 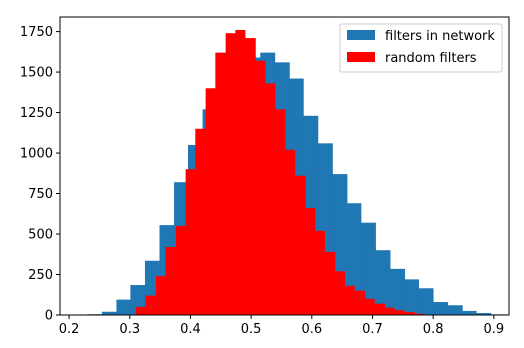 What do you see at coordinates (129, 329) in the screenshot?
I see `x-tick-label: 0.3` at bounding box center [129, 329].